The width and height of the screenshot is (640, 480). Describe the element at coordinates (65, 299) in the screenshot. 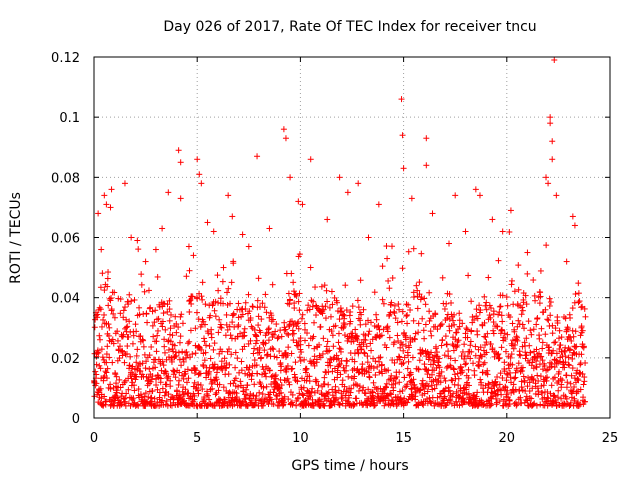

I see `y-tick-label: 0.04` at that location.